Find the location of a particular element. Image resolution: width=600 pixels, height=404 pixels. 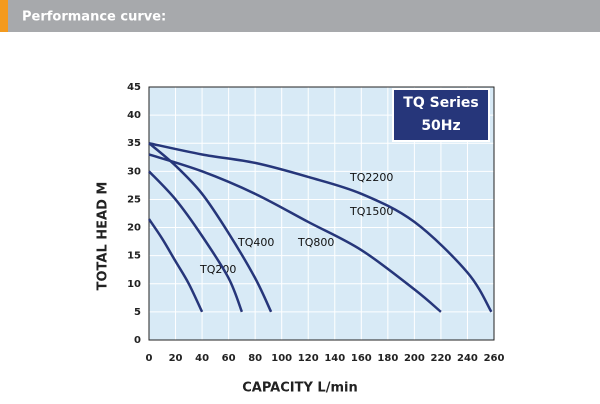

y-tick-label: 15 is located at coordinates (134, 256).